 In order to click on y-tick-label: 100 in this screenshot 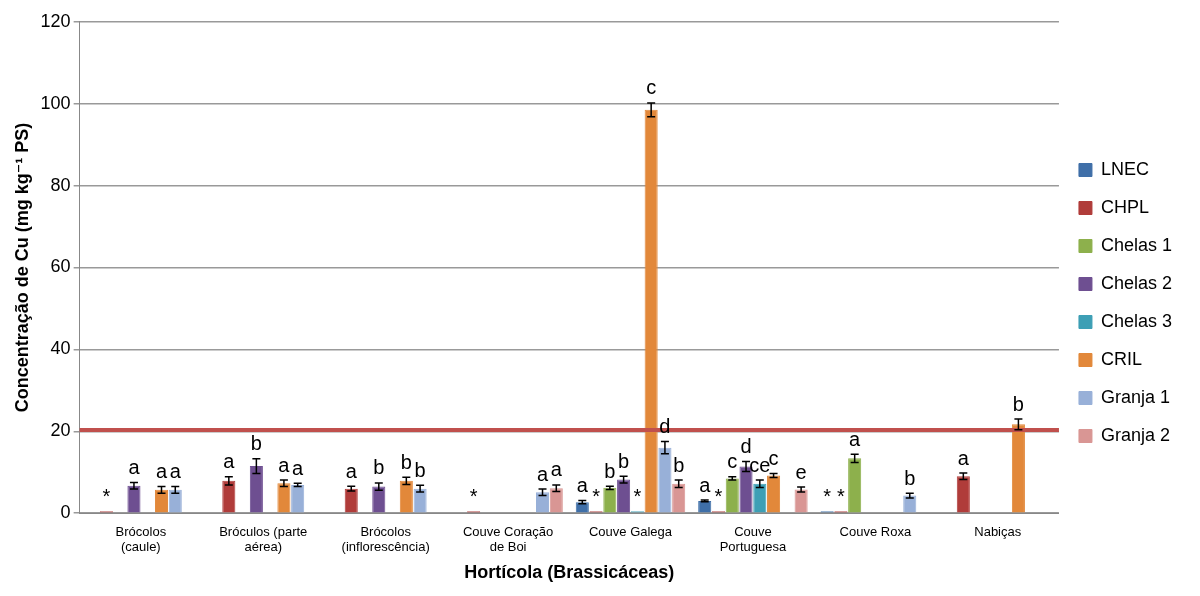, I will do `click(55, 102)`.